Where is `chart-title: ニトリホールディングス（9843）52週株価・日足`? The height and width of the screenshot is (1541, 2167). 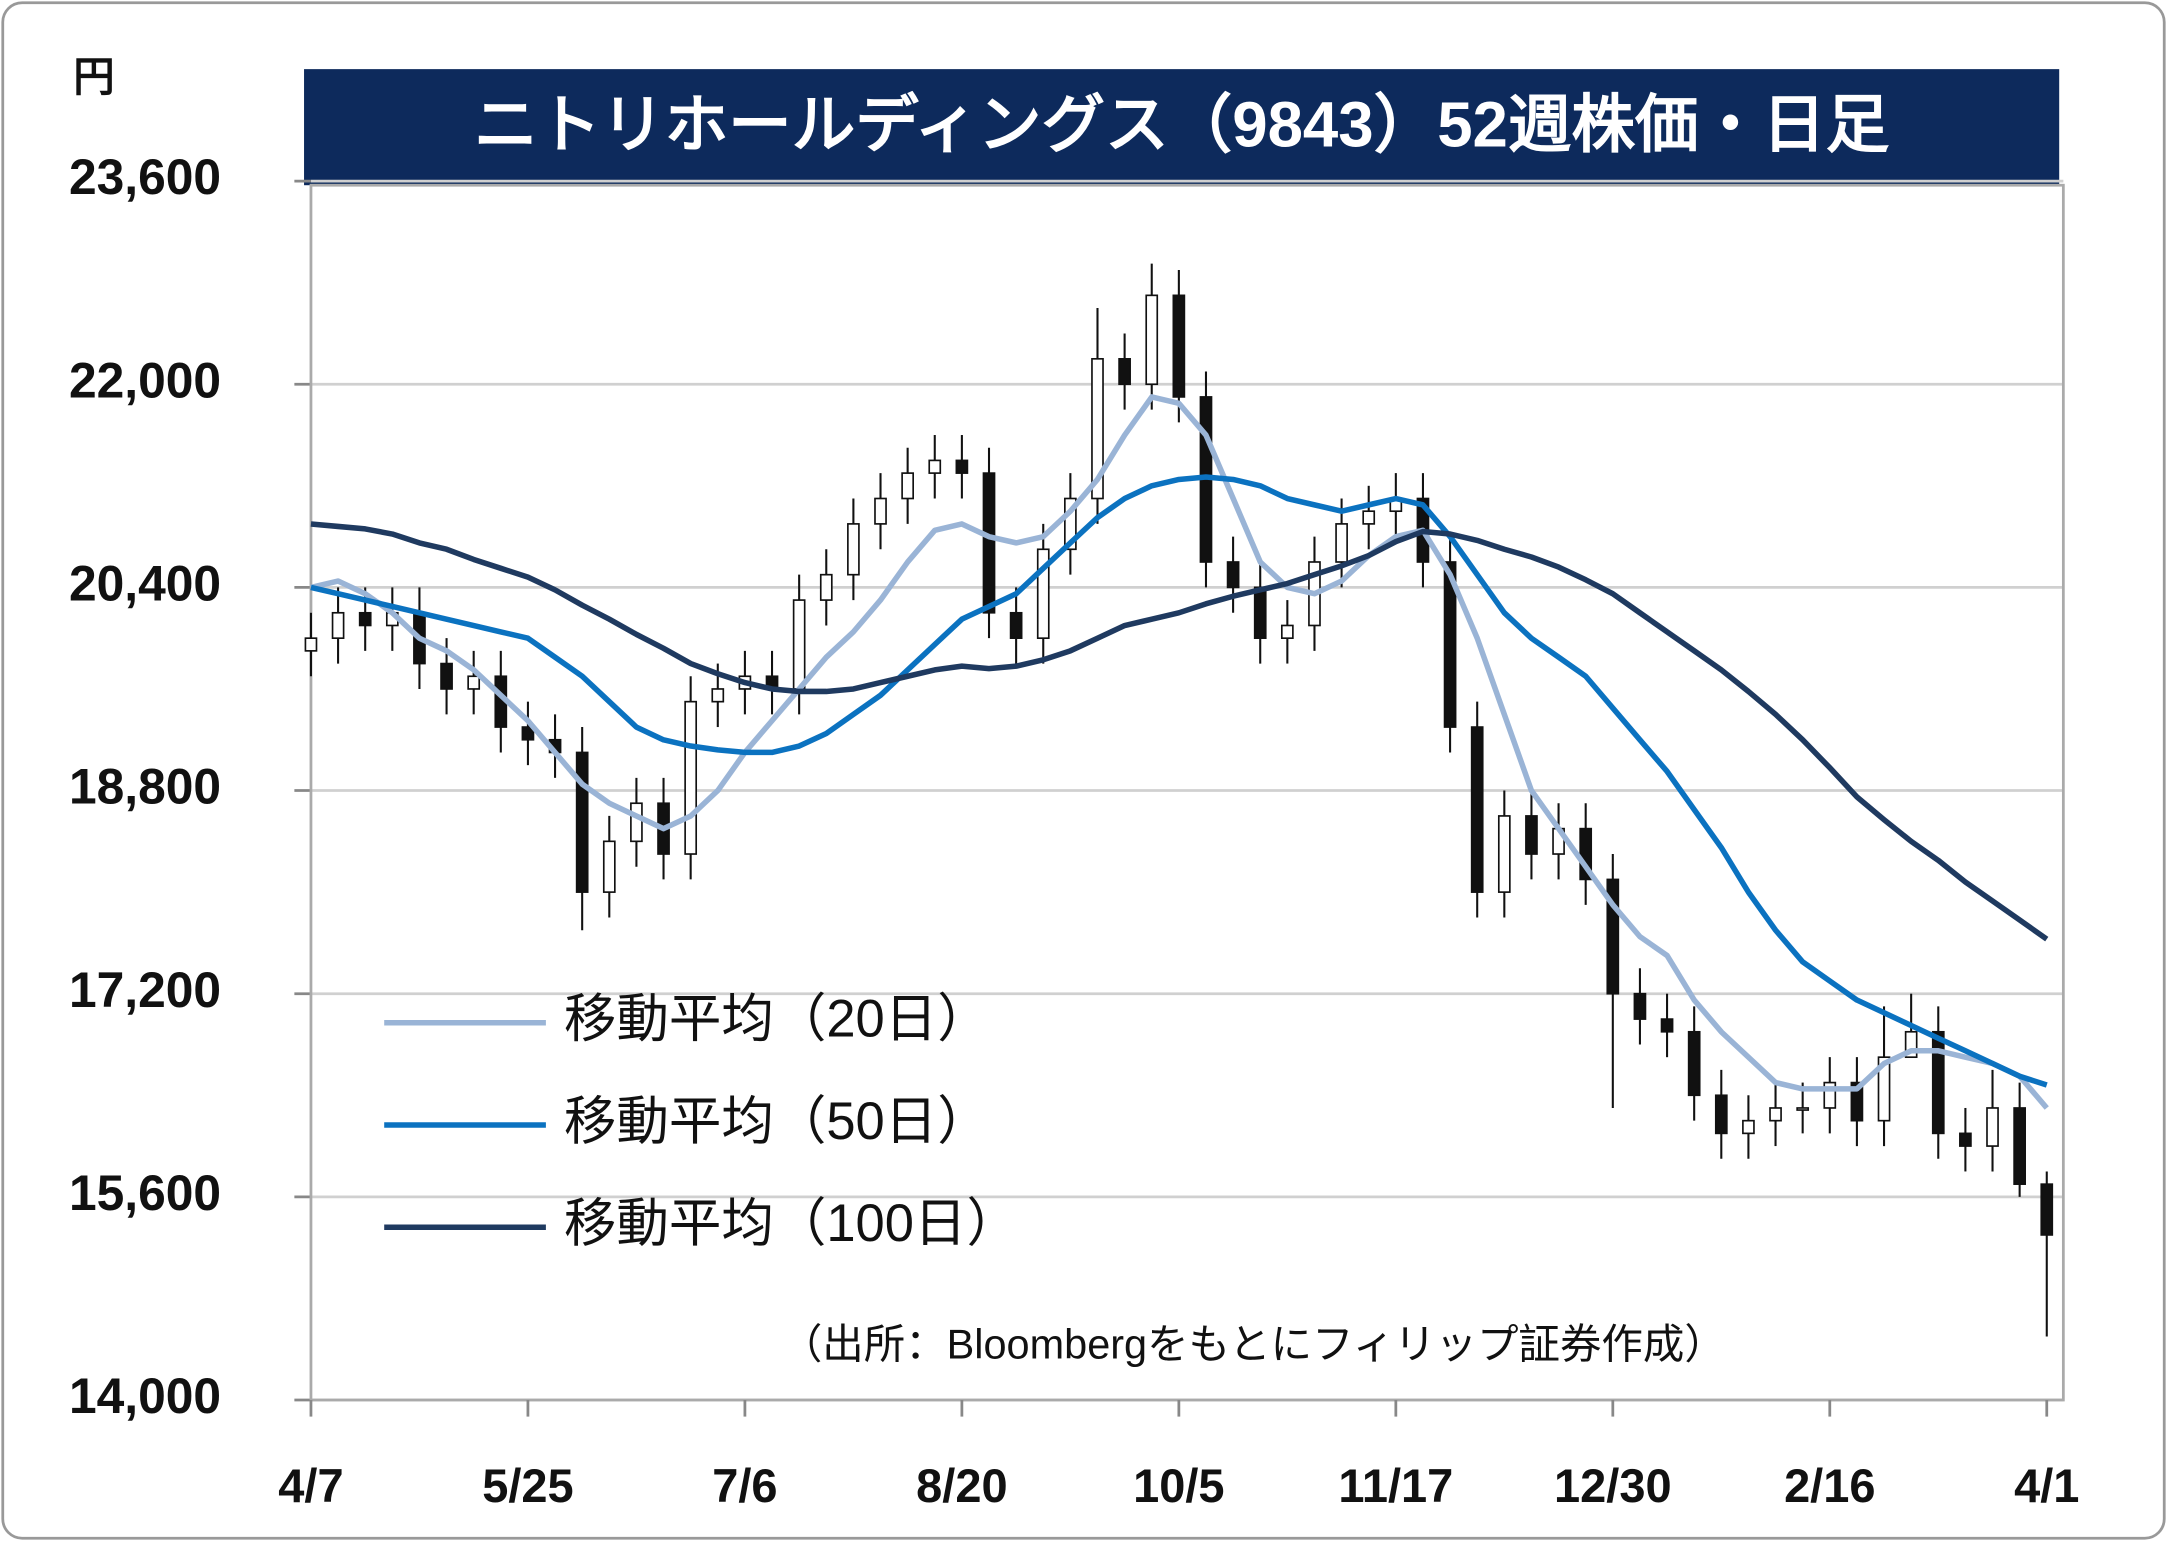
chart-title: ニトリホールディングス（9843）52週株価・日足 is located at coordinates (1182, 125).